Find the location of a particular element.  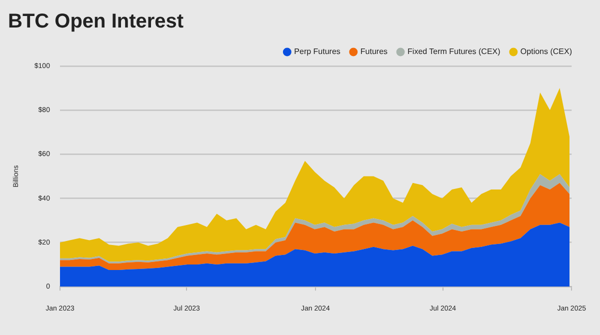

legend-label: Fixed Term Futures (CEX) is located at coordinates (454, 51).